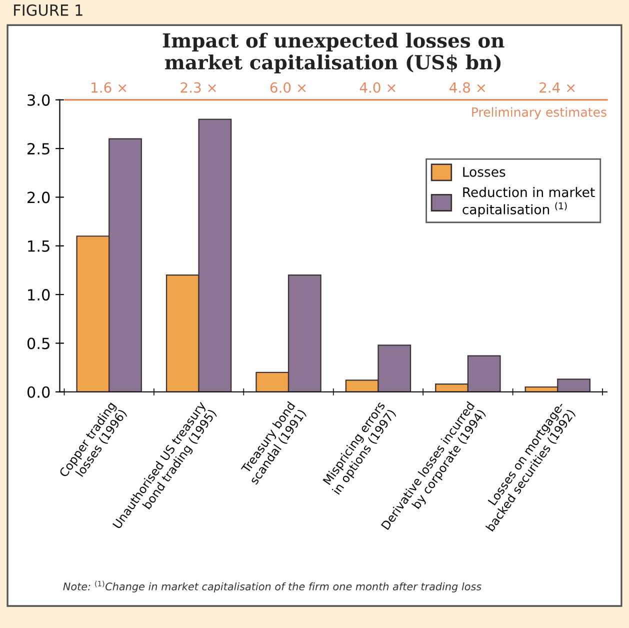 The height and width of the screenshot is (628, 629). Describe the element at coordinates (557, 87) in the screenshot. I see `text: 2.4 ×` at that location.